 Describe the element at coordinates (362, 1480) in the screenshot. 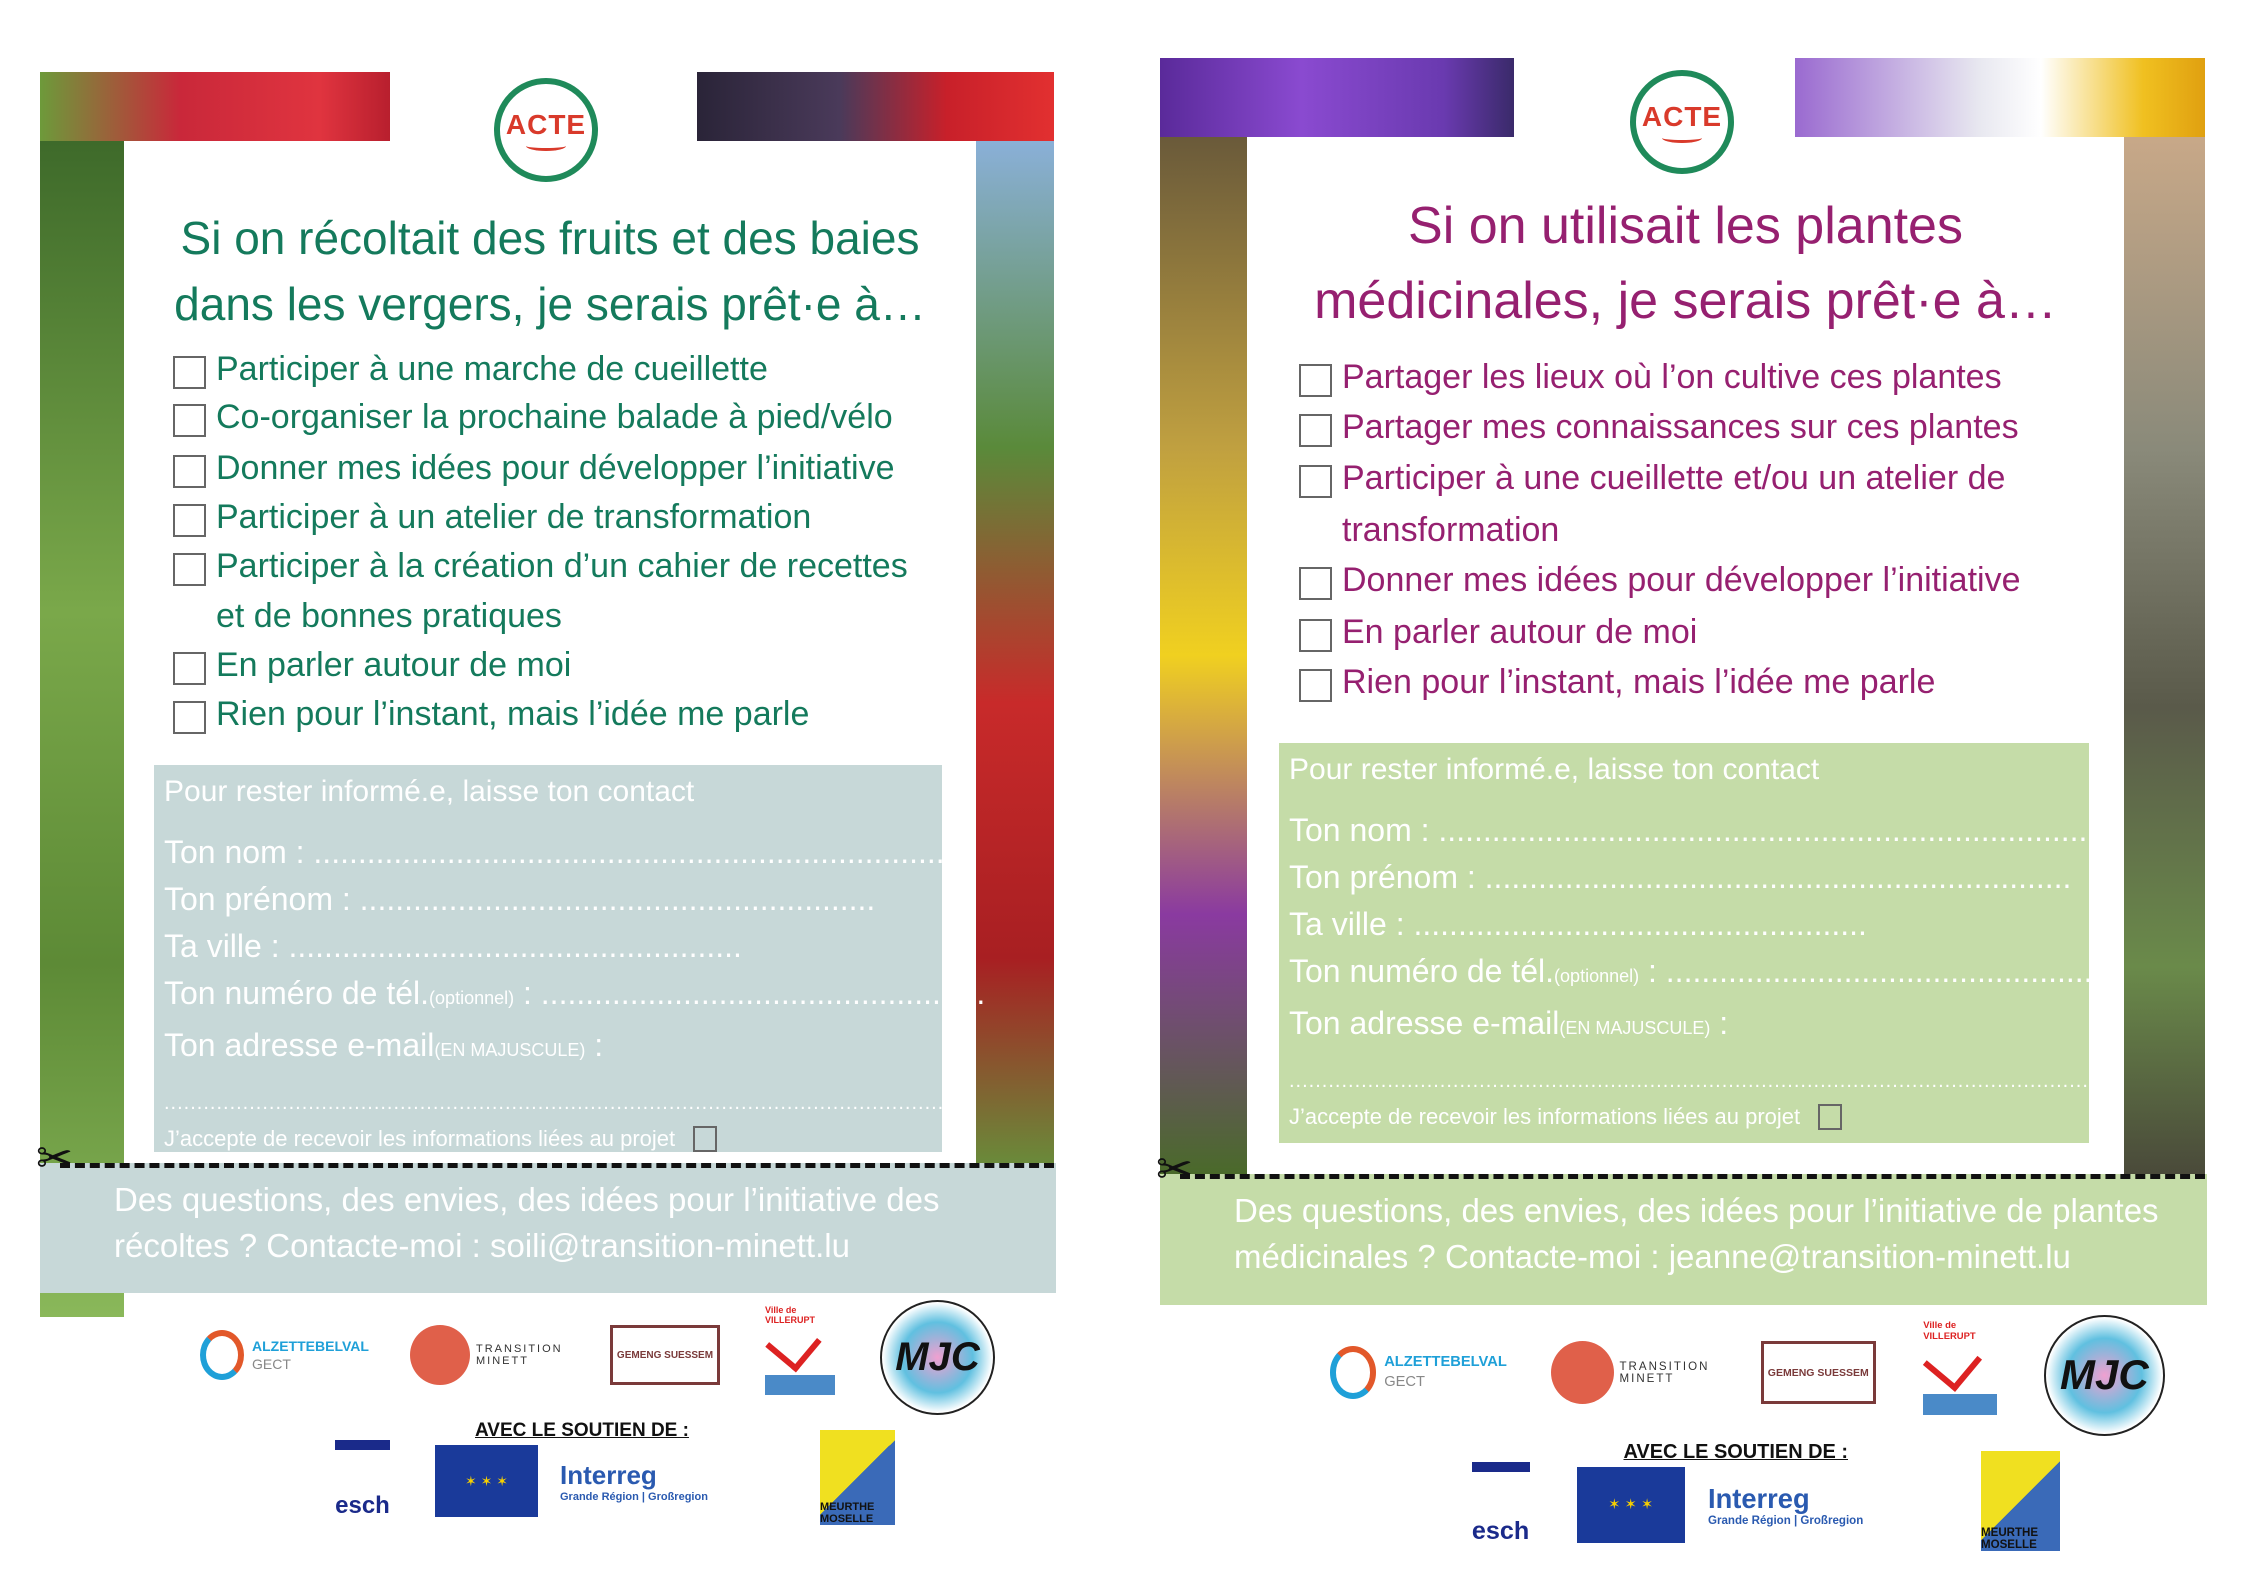

I see `esch-logo: esch` at that location.